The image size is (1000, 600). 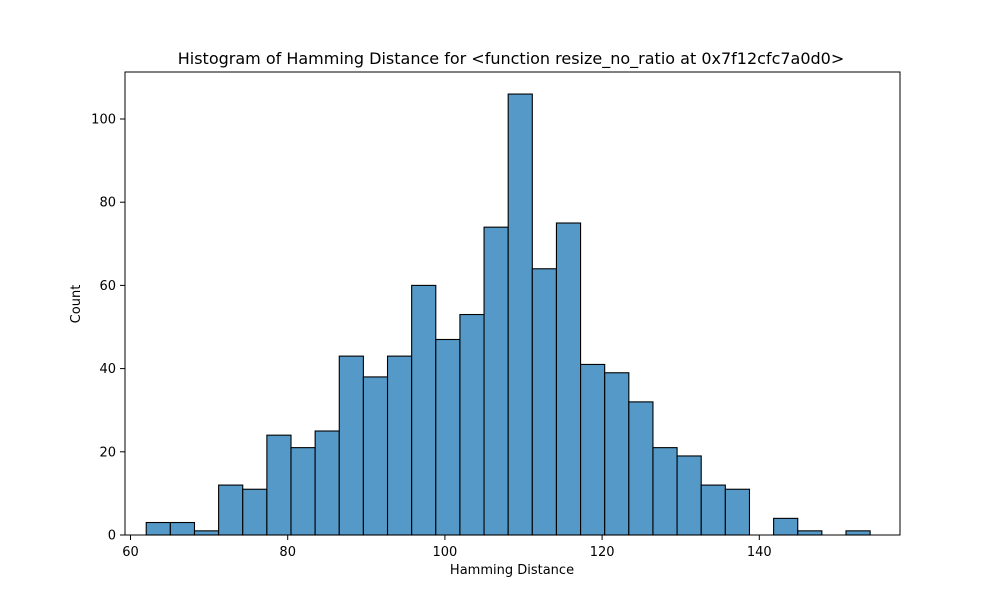 I want to click on x-axis-label: Hamming Distance, so click(x=512, y=570).